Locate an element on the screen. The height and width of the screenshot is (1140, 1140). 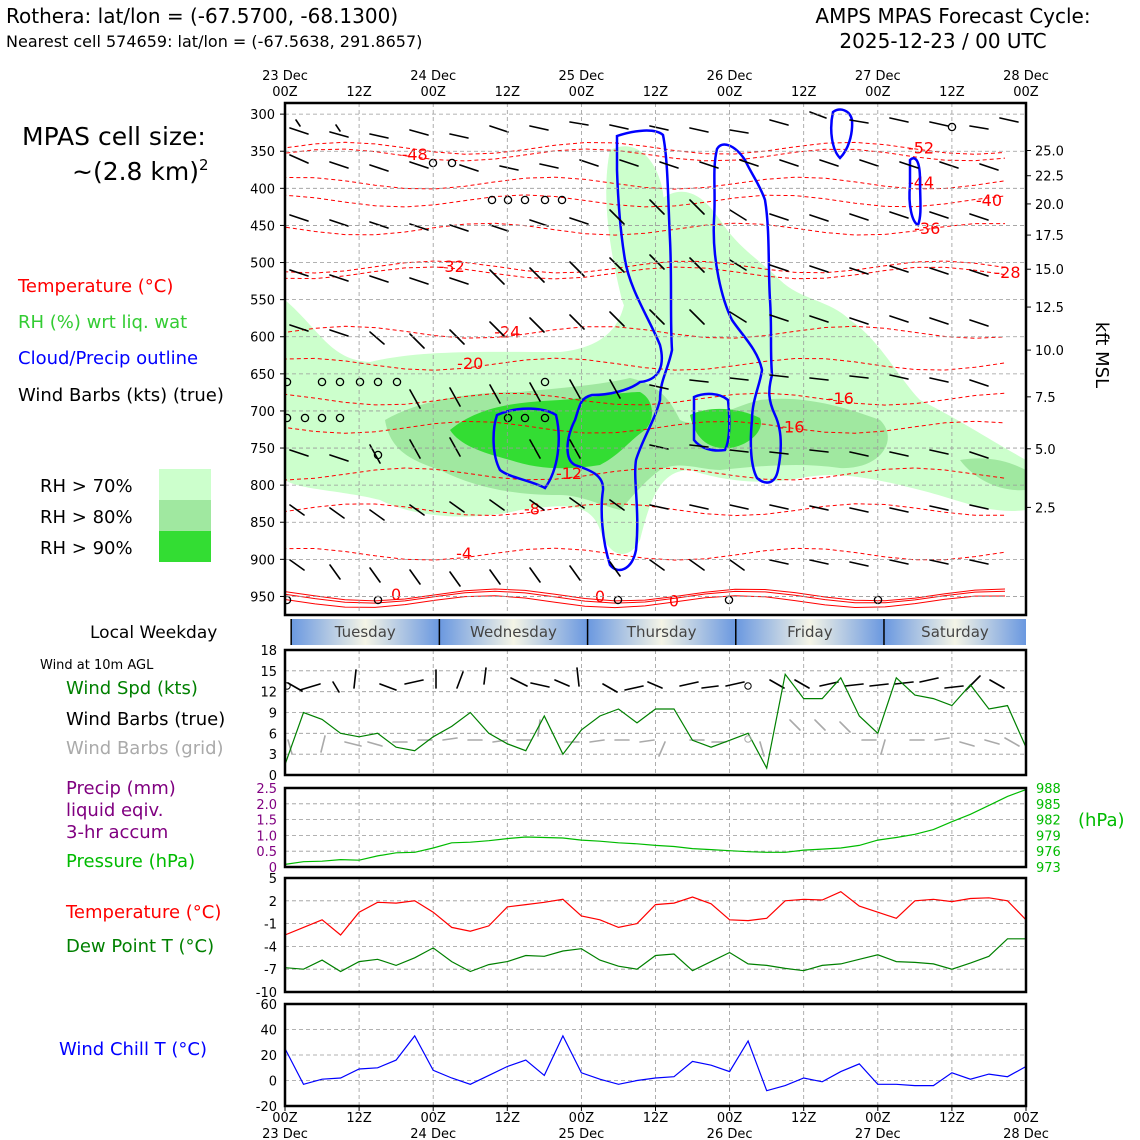
kft-tick-label: 22.5 is located at coordinates (1049, 177).